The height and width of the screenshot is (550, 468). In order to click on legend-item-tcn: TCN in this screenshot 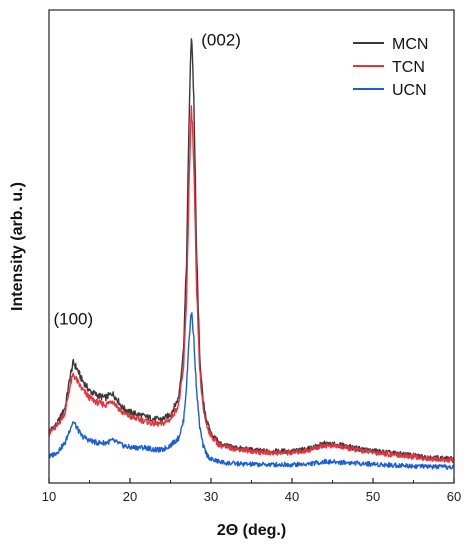, I will do `click(389, 67)`.